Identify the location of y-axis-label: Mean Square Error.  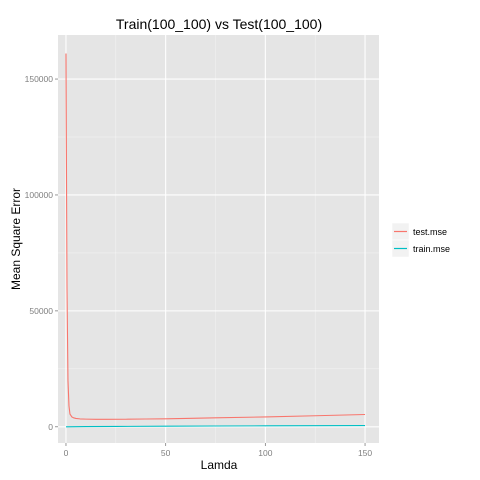
(16, 239).